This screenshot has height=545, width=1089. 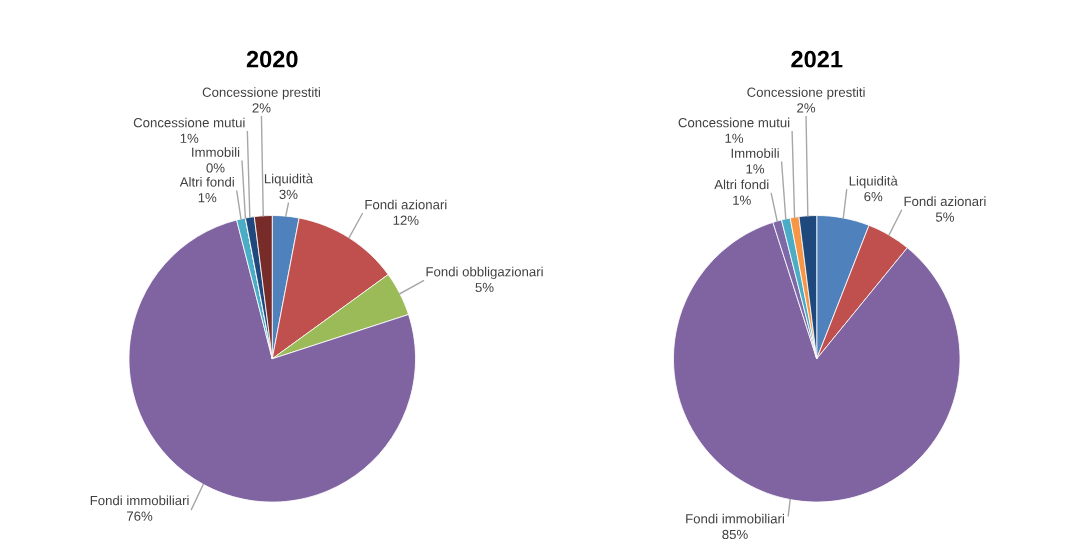 I want to click on text: 0%, so click(x=215, y=168).